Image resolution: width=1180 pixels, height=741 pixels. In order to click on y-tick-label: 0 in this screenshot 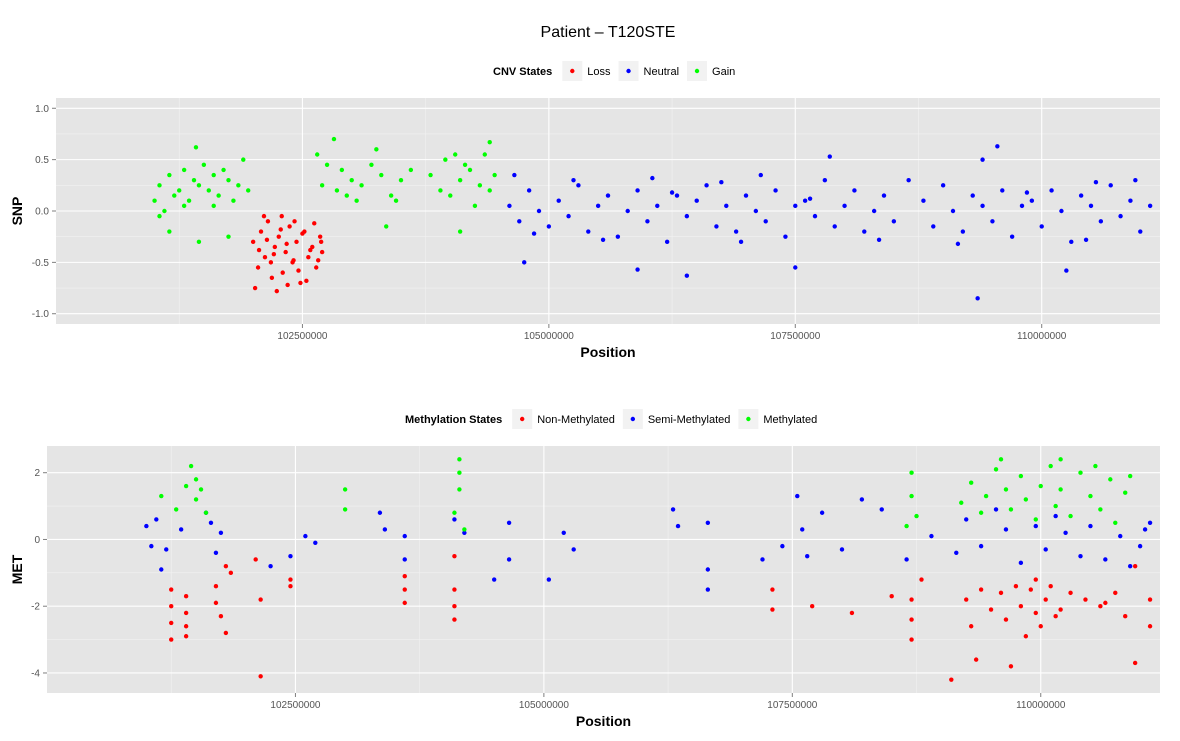, I will do `click(37, 540)`.